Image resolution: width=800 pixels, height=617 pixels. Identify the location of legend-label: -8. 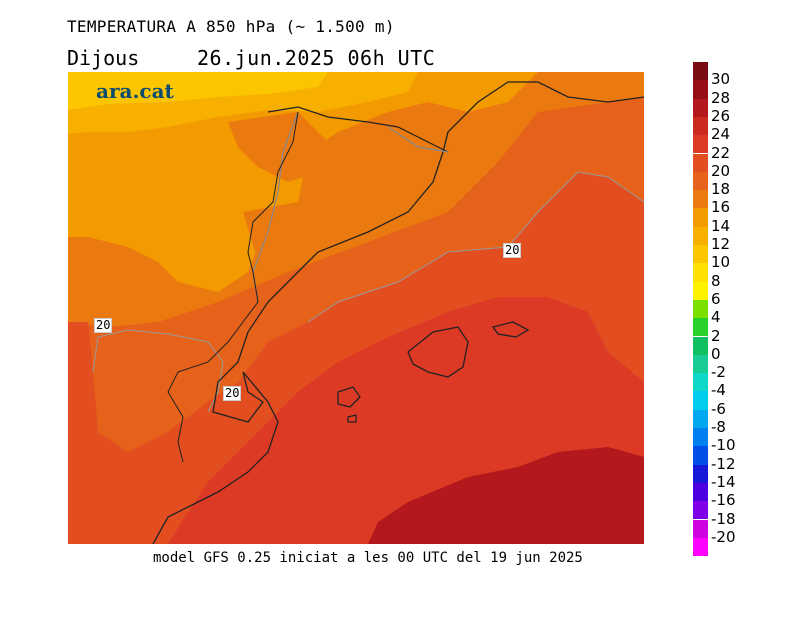
(718, 427).